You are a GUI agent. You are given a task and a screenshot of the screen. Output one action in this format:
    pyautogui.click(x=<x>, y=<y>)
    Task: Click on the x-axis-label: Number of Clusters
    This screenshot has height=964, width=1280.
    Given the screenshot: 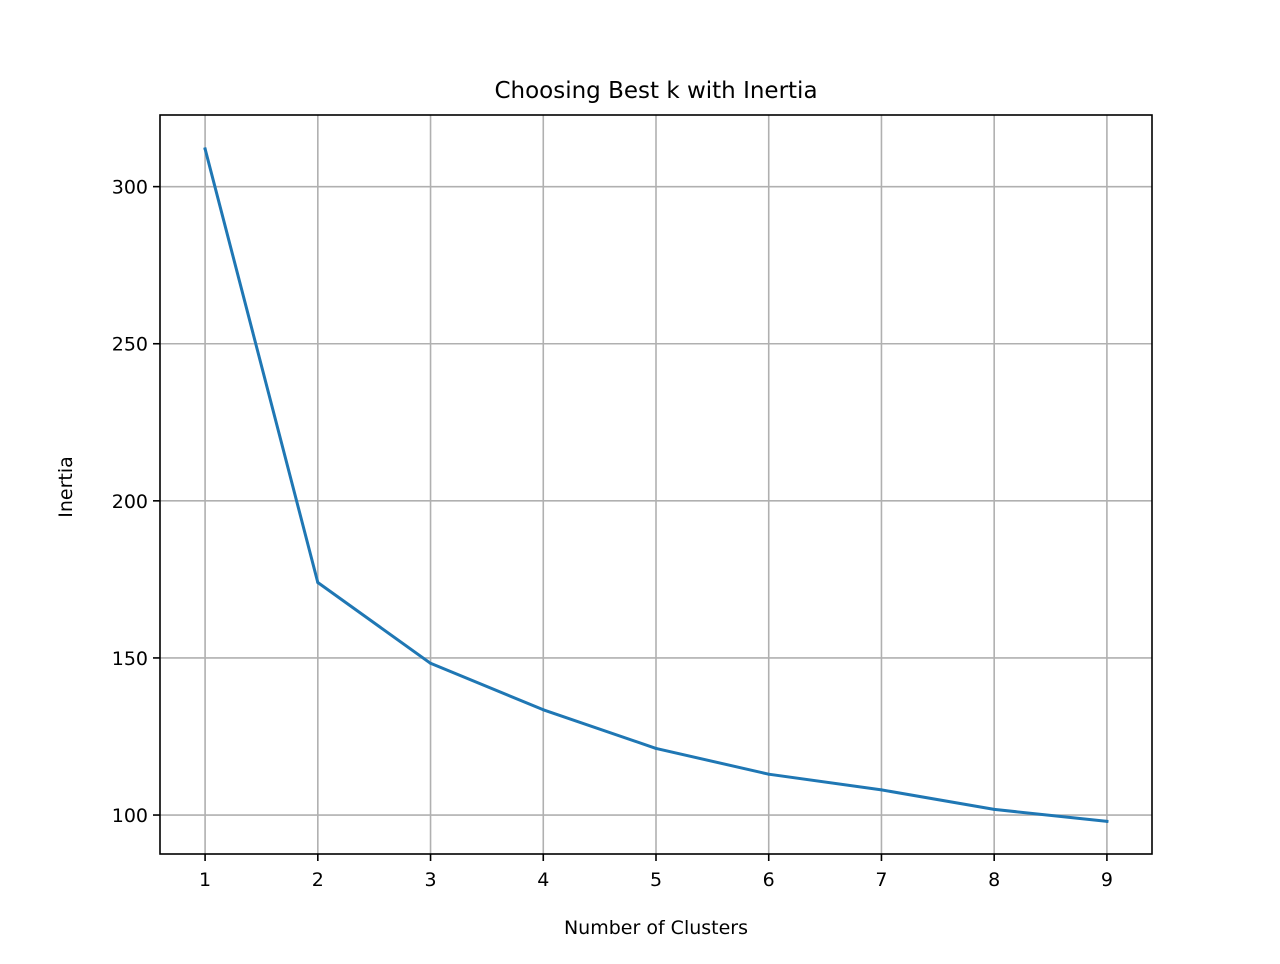 What is the action you would take?
    pyautogui.click(x=656, y=928)
    